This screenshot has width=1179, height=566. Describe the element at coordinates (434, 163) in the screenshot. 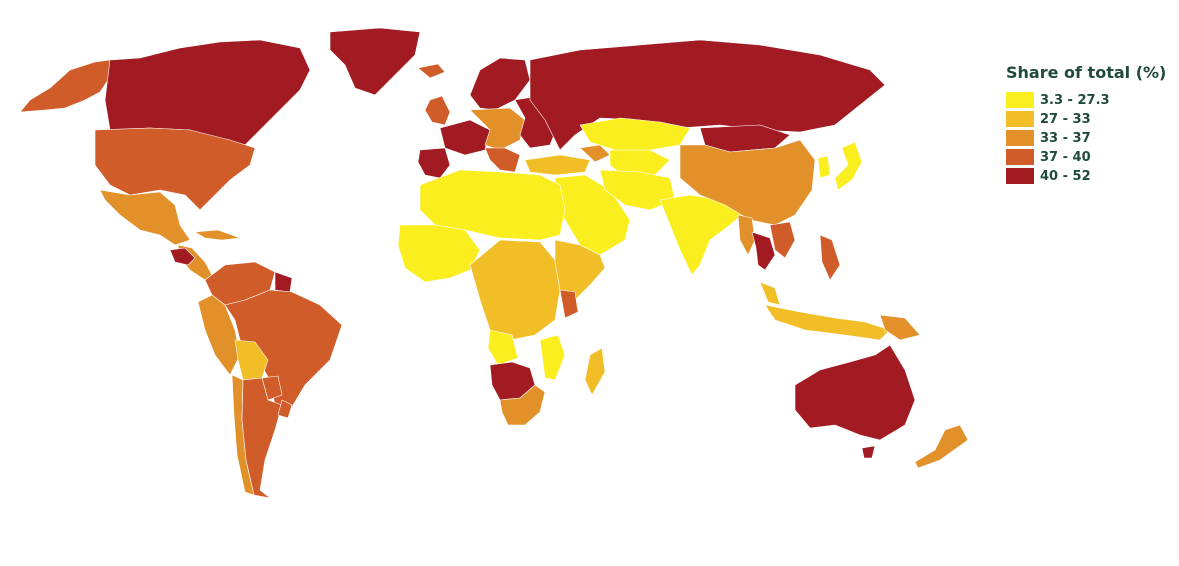

I see `iberia` at that location.